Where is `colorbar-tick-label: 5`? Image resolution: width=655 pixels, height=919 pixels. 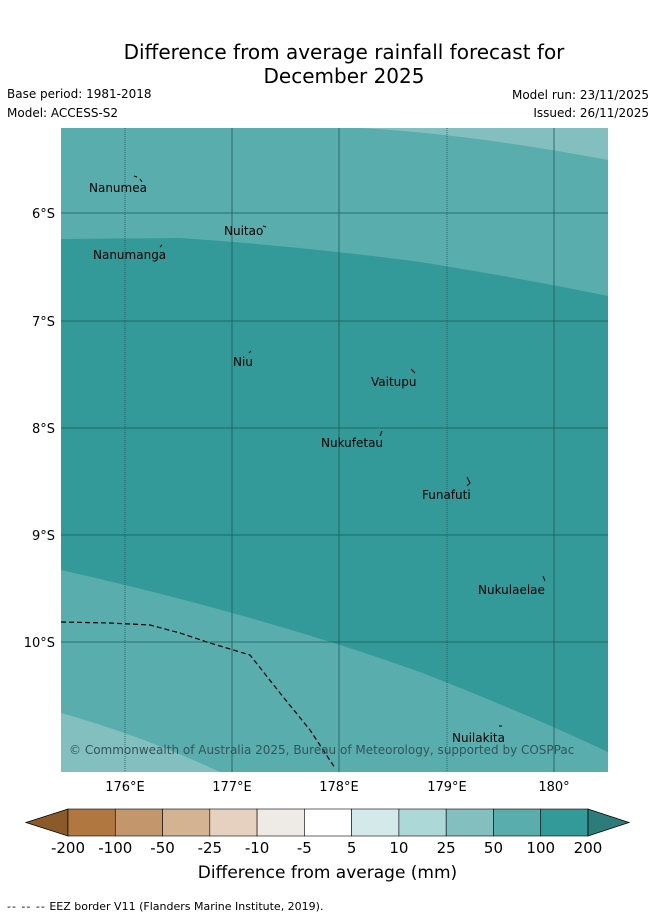 colorbar-tick-label: 5 is located at coordinates (352, 848).